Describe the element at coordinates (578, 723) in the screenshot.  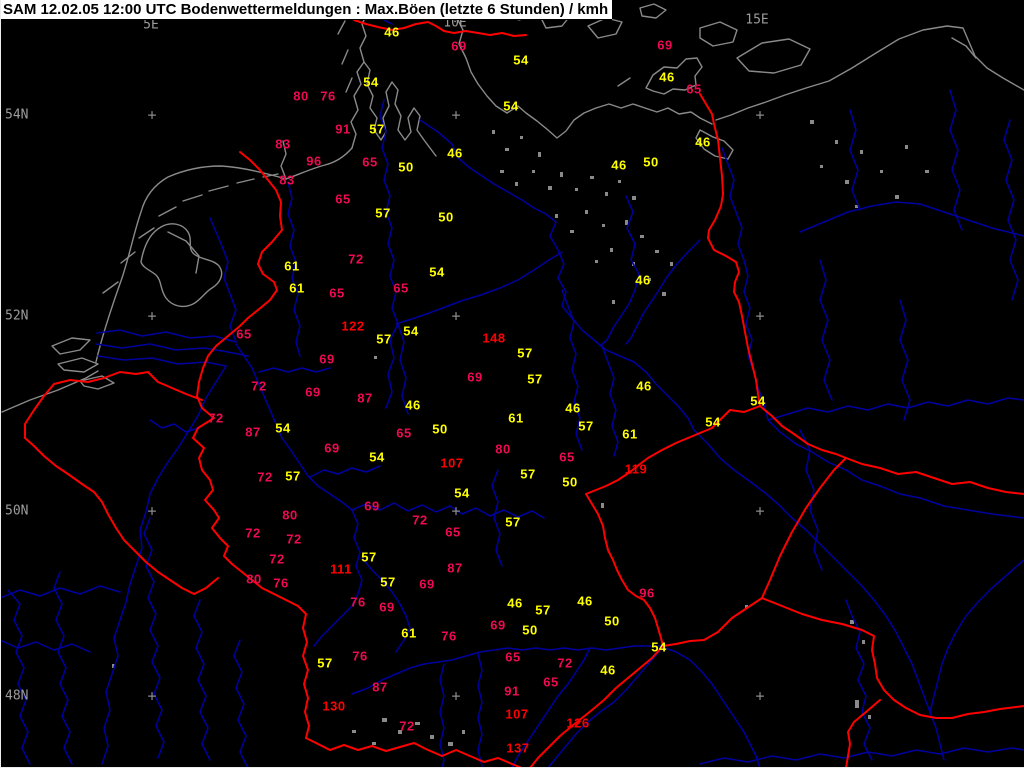
I see `station-gust-value: 126` at that location.